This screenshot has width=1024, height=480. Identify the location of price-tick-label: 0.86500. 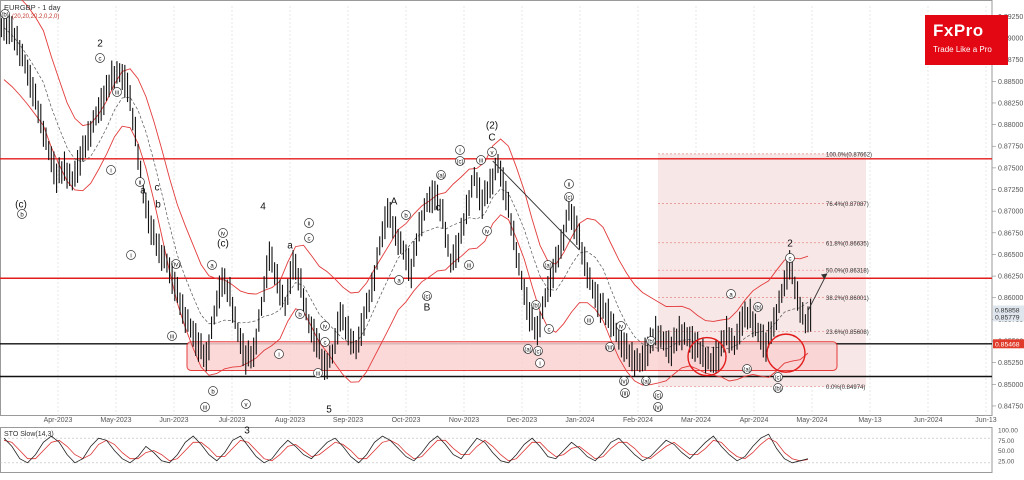
(1010, 255).